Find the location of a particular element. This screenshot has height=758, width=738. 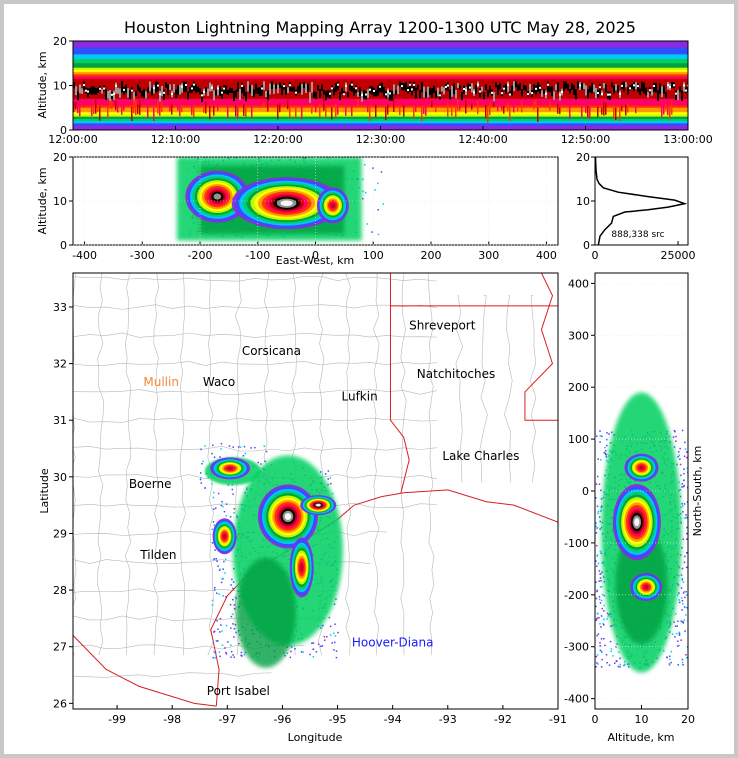

plan-view-cell is located at coordinates (224, 536).